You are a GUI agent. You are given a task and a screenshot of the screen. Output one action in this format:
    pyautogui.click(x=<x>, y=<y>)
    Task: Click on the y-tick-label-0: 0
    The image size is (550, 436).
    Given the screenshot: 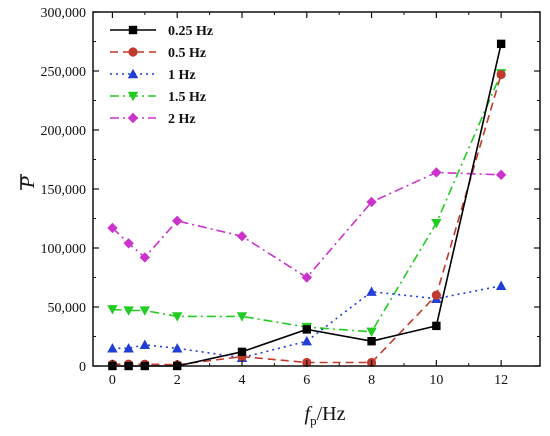 What is the action you would take?
    pyautogui.click(x=82, y=367)
    